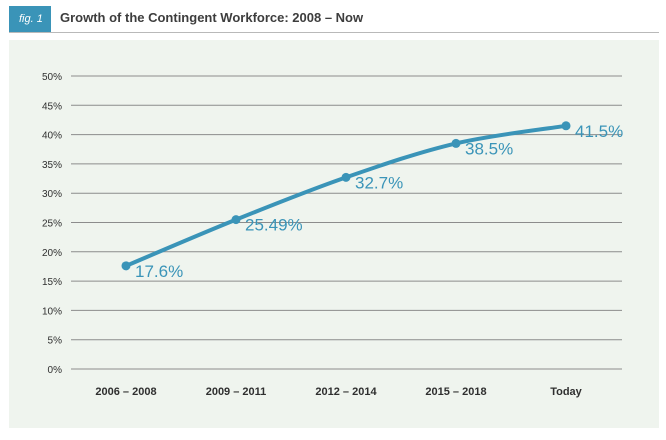 This screenshot has height=440, width=666. Describe the element at coordinates (52, 253) in the screenshot. I see `y-tick-label: 20%` at that location.